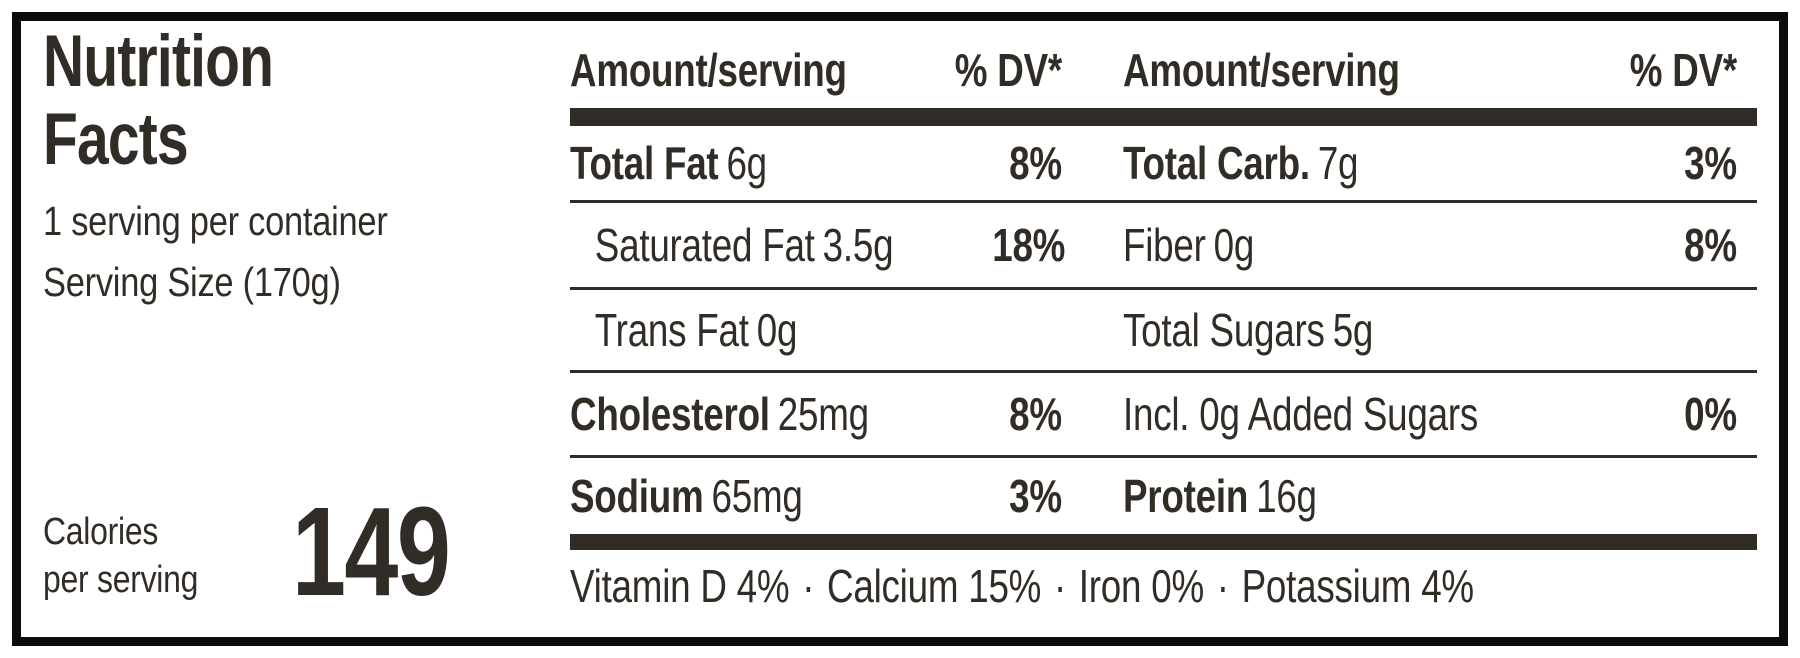 This screenshot has width=1800, height=658. I want to click on nutrient-name: Fiber, so click(1164, 245).